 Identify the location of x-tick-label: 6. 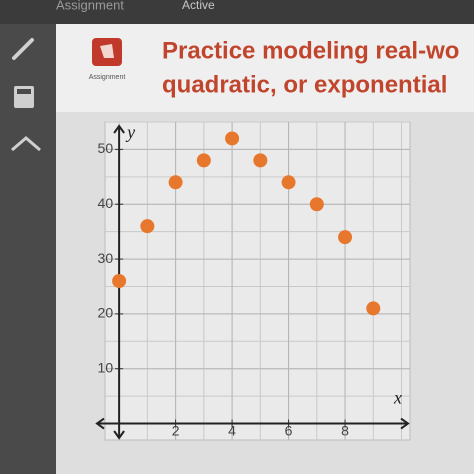
(289, 430).